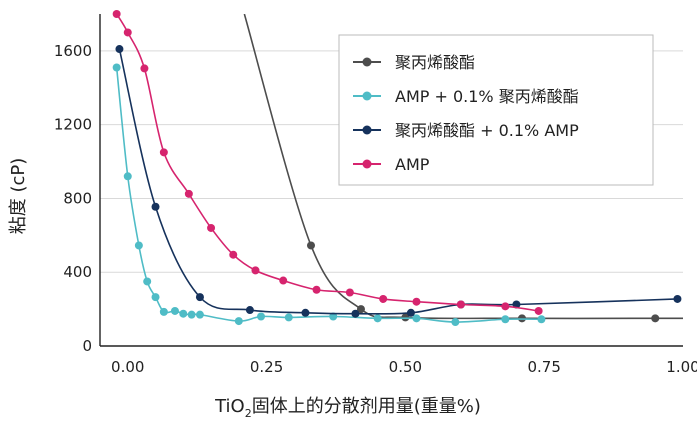  What do you see at coordinates (435, 62) in the screenshot?
I see `legend-label: 聚丙烯酸酯` at bounding box center [435, 62].